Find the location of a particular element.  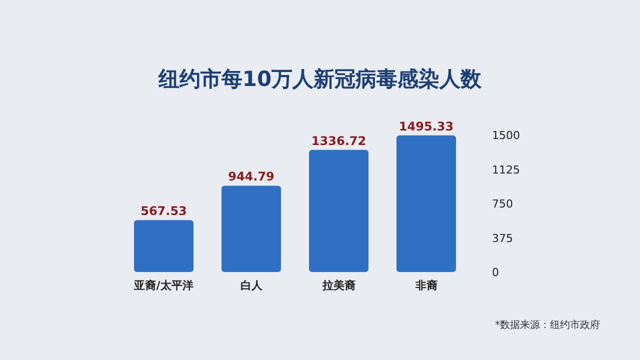

y-tick-label: 750 is located at coordinates (502, 204).